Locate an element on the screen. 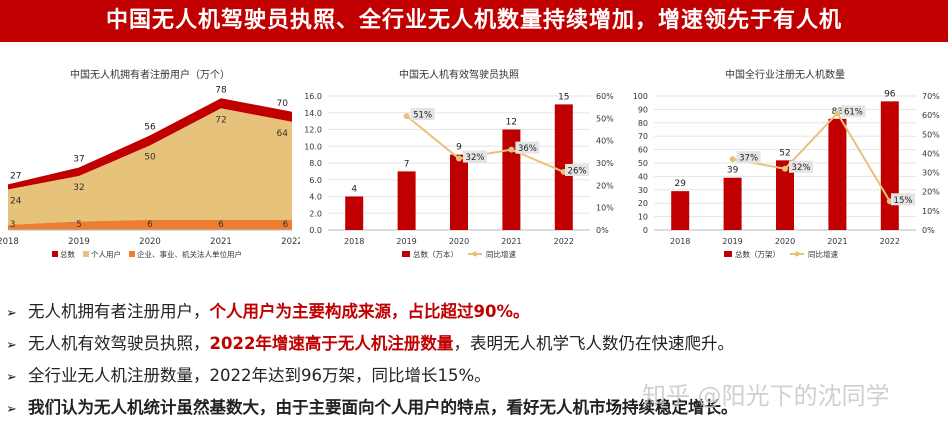  bar-value-label: 96 is located at coordinates (890, 94).